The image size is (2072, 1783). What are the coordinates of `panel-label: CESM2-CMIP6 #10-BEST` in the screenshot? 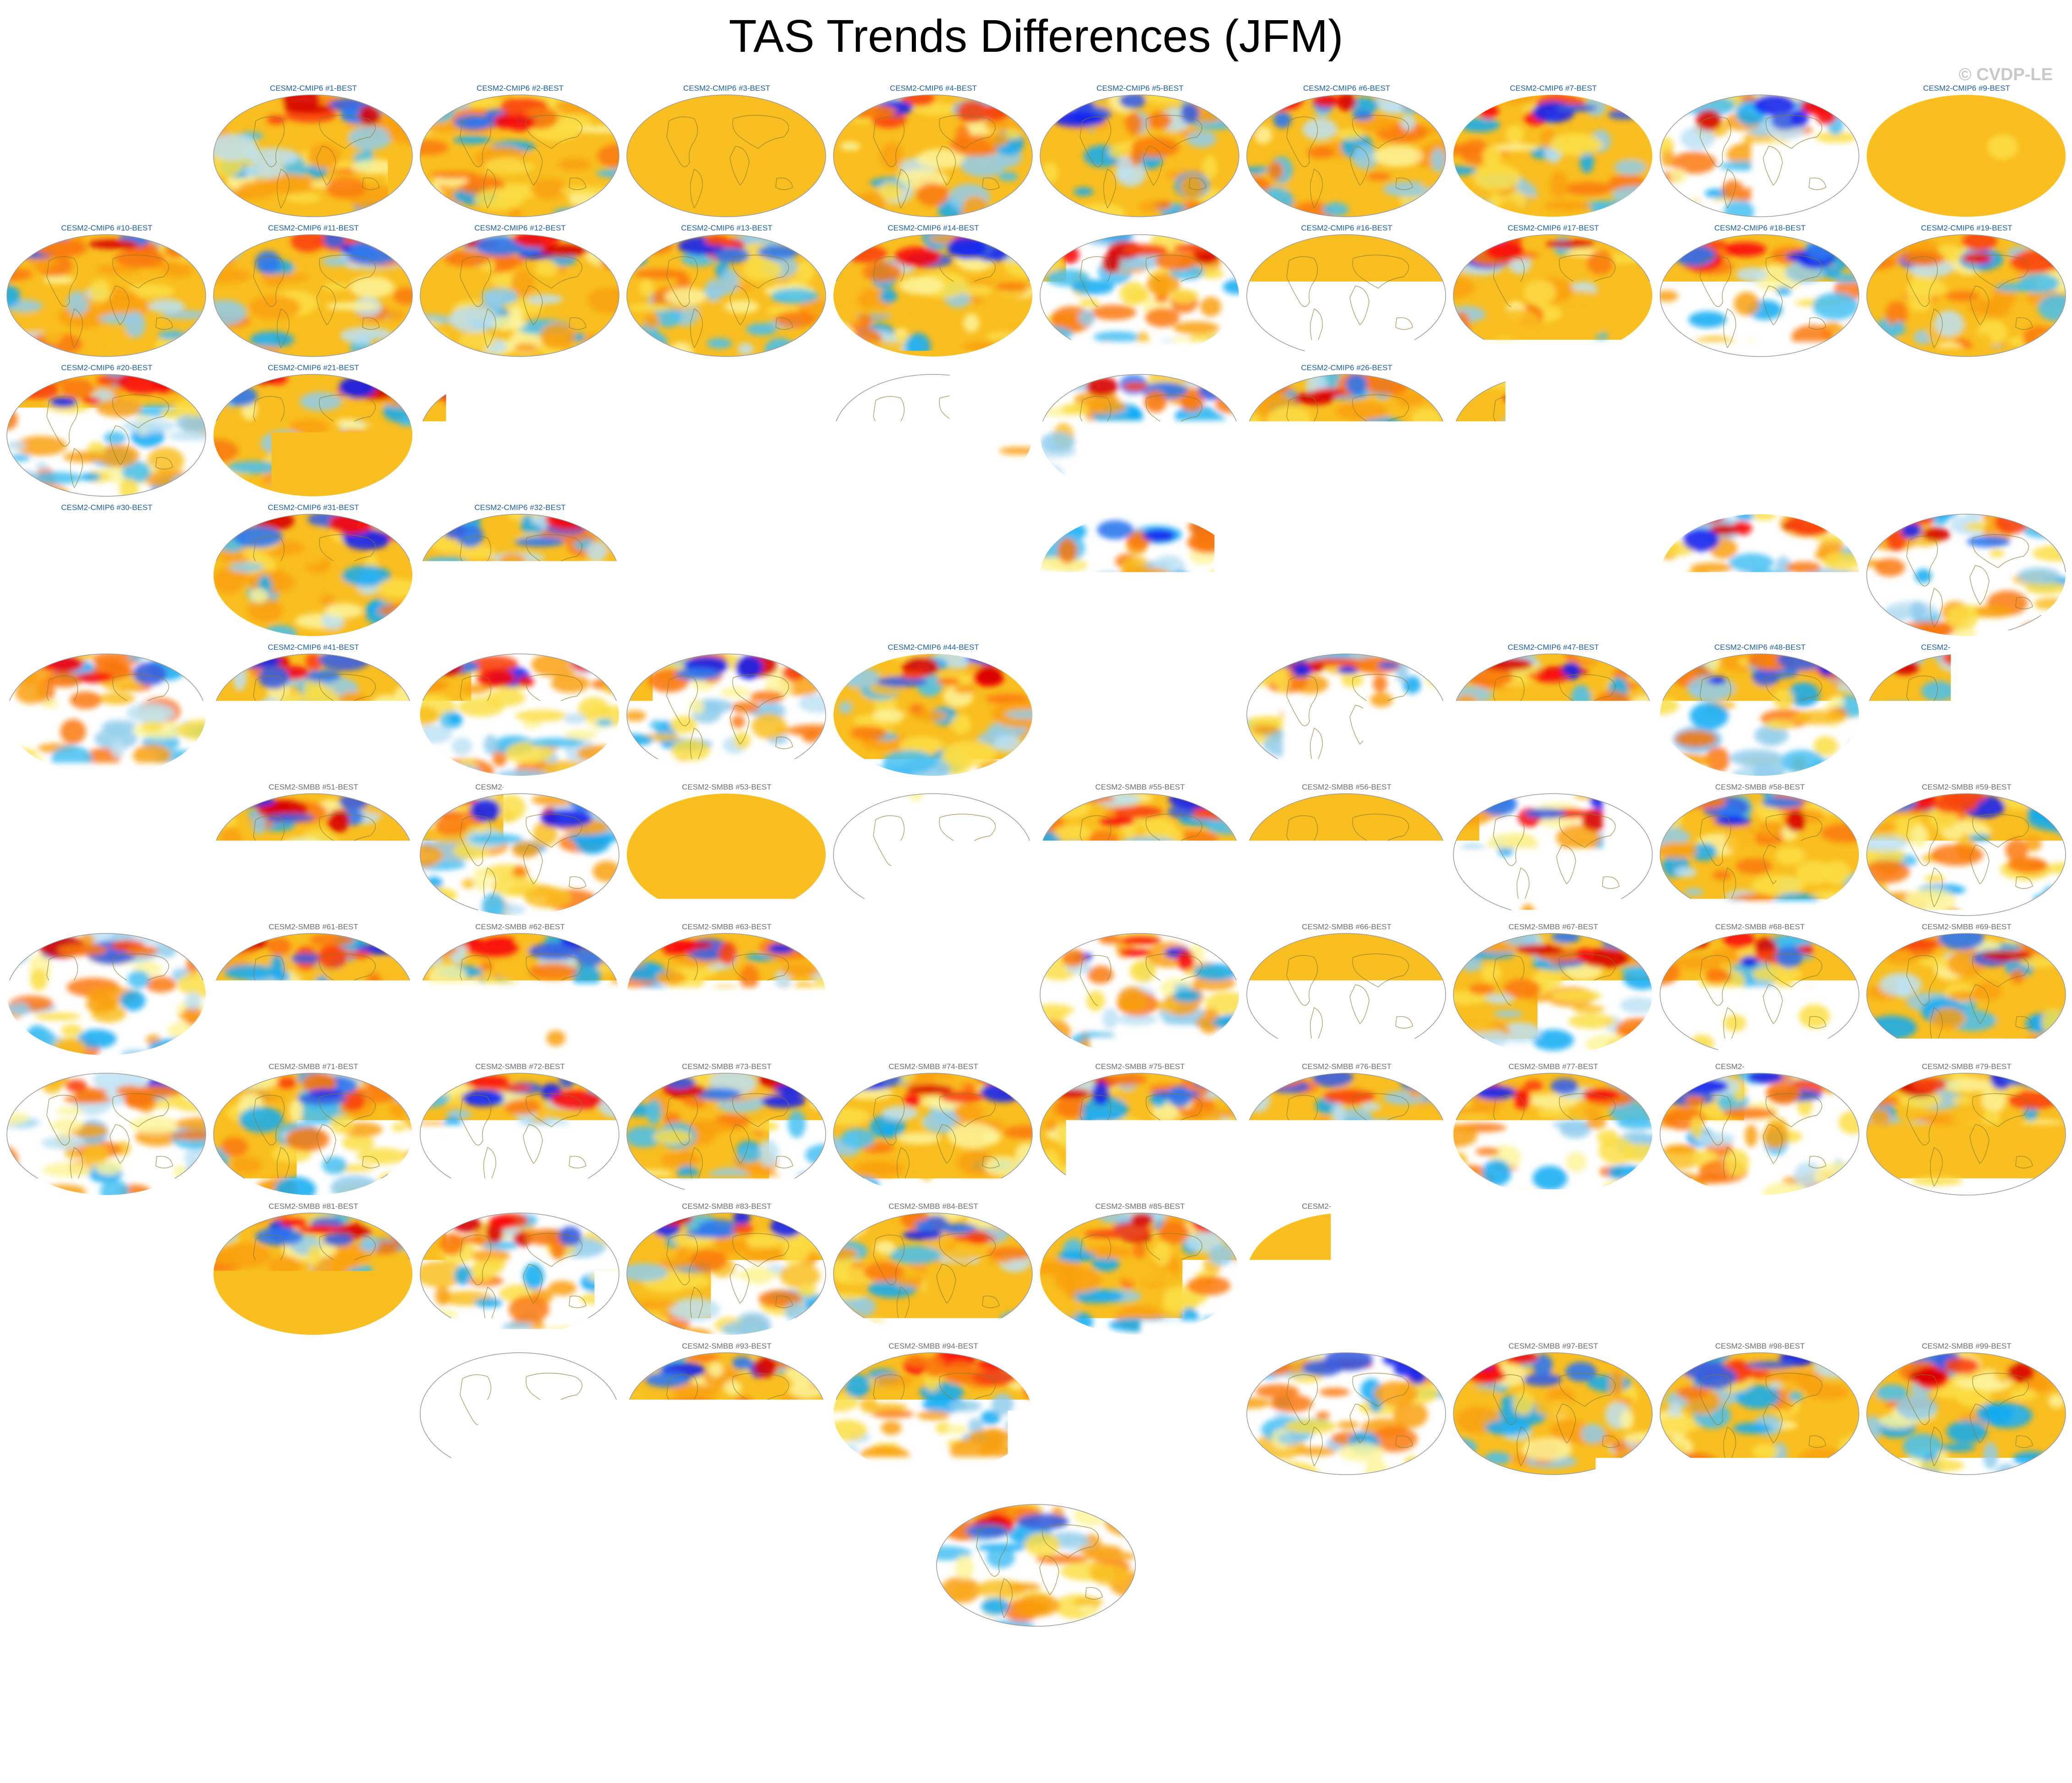 It's located at (107, 228).